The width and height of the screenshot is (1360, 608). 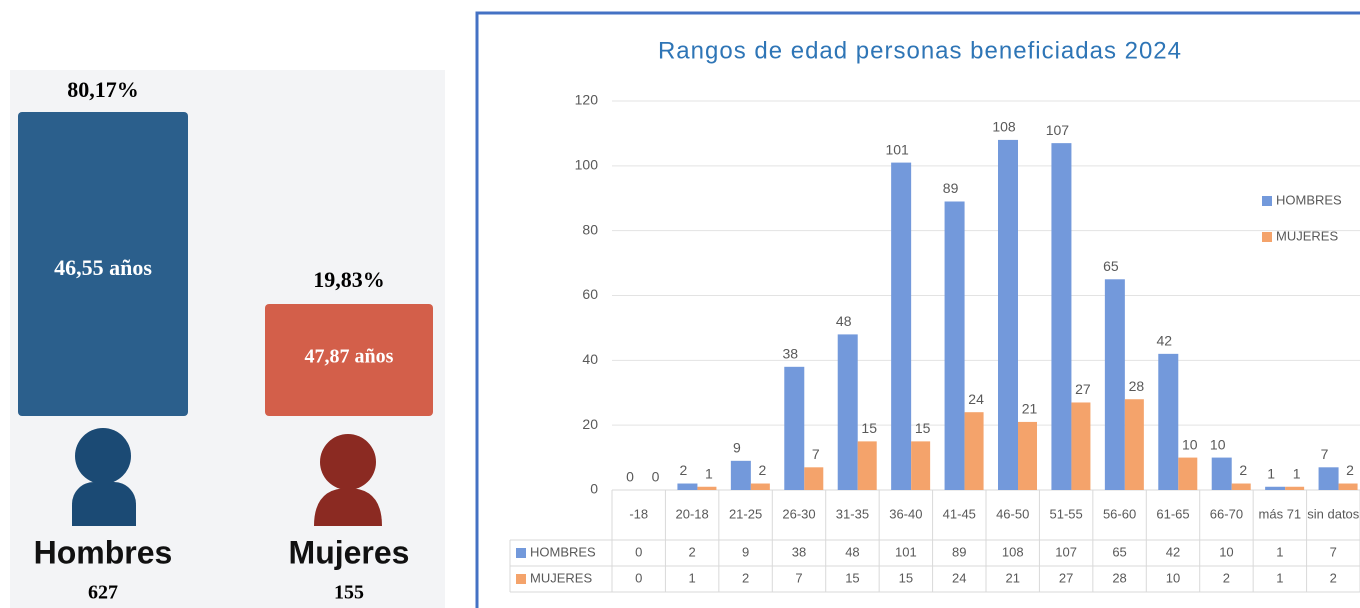 What do you see at coordinates (349, 279) in the screenshot?
I see `women-percent: 19,83%` at bounding box center [349, 279].